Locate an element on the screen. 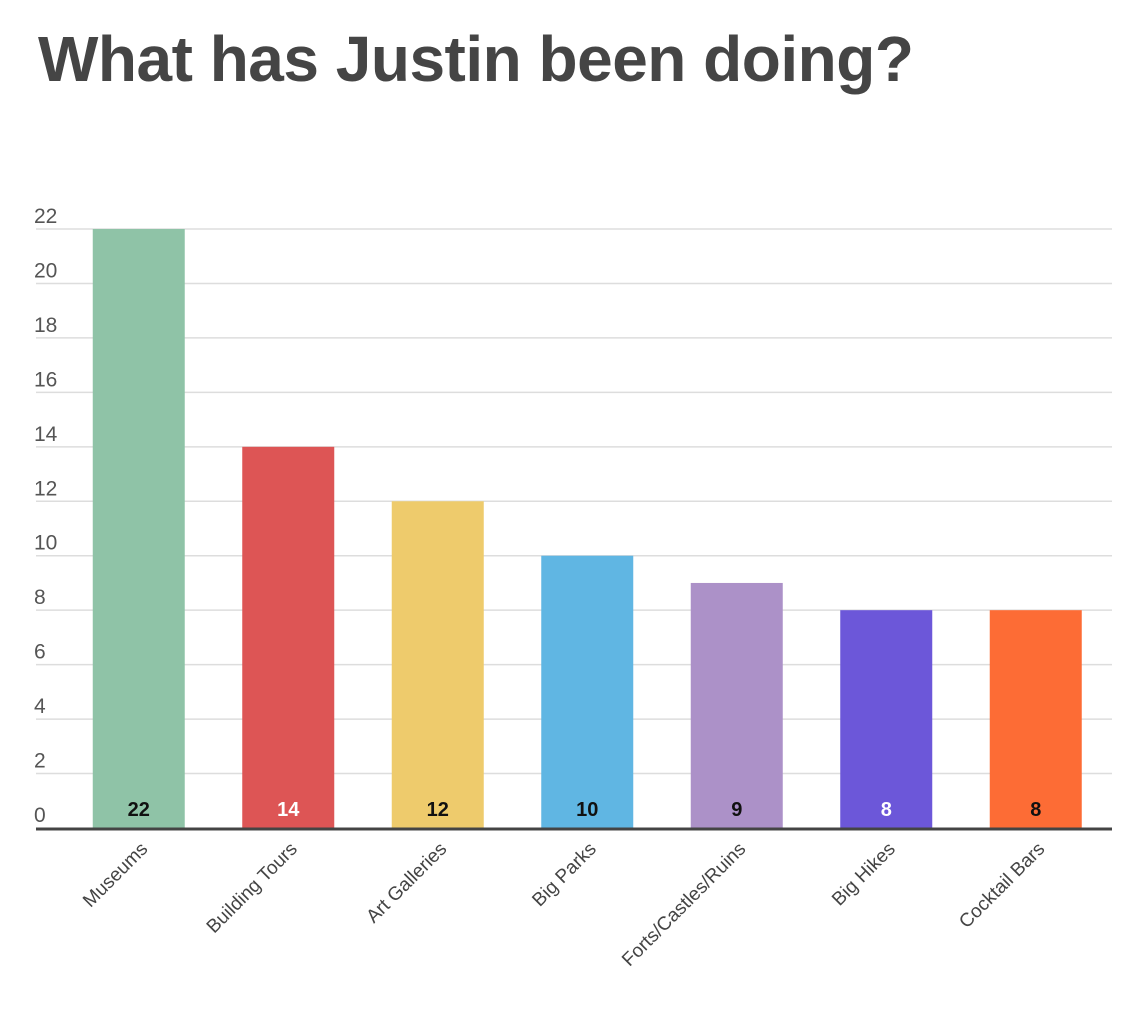 The height and width of the screenshot is (1029, 1125). y-tick-label: 10 is located at coordinates (45, 543).